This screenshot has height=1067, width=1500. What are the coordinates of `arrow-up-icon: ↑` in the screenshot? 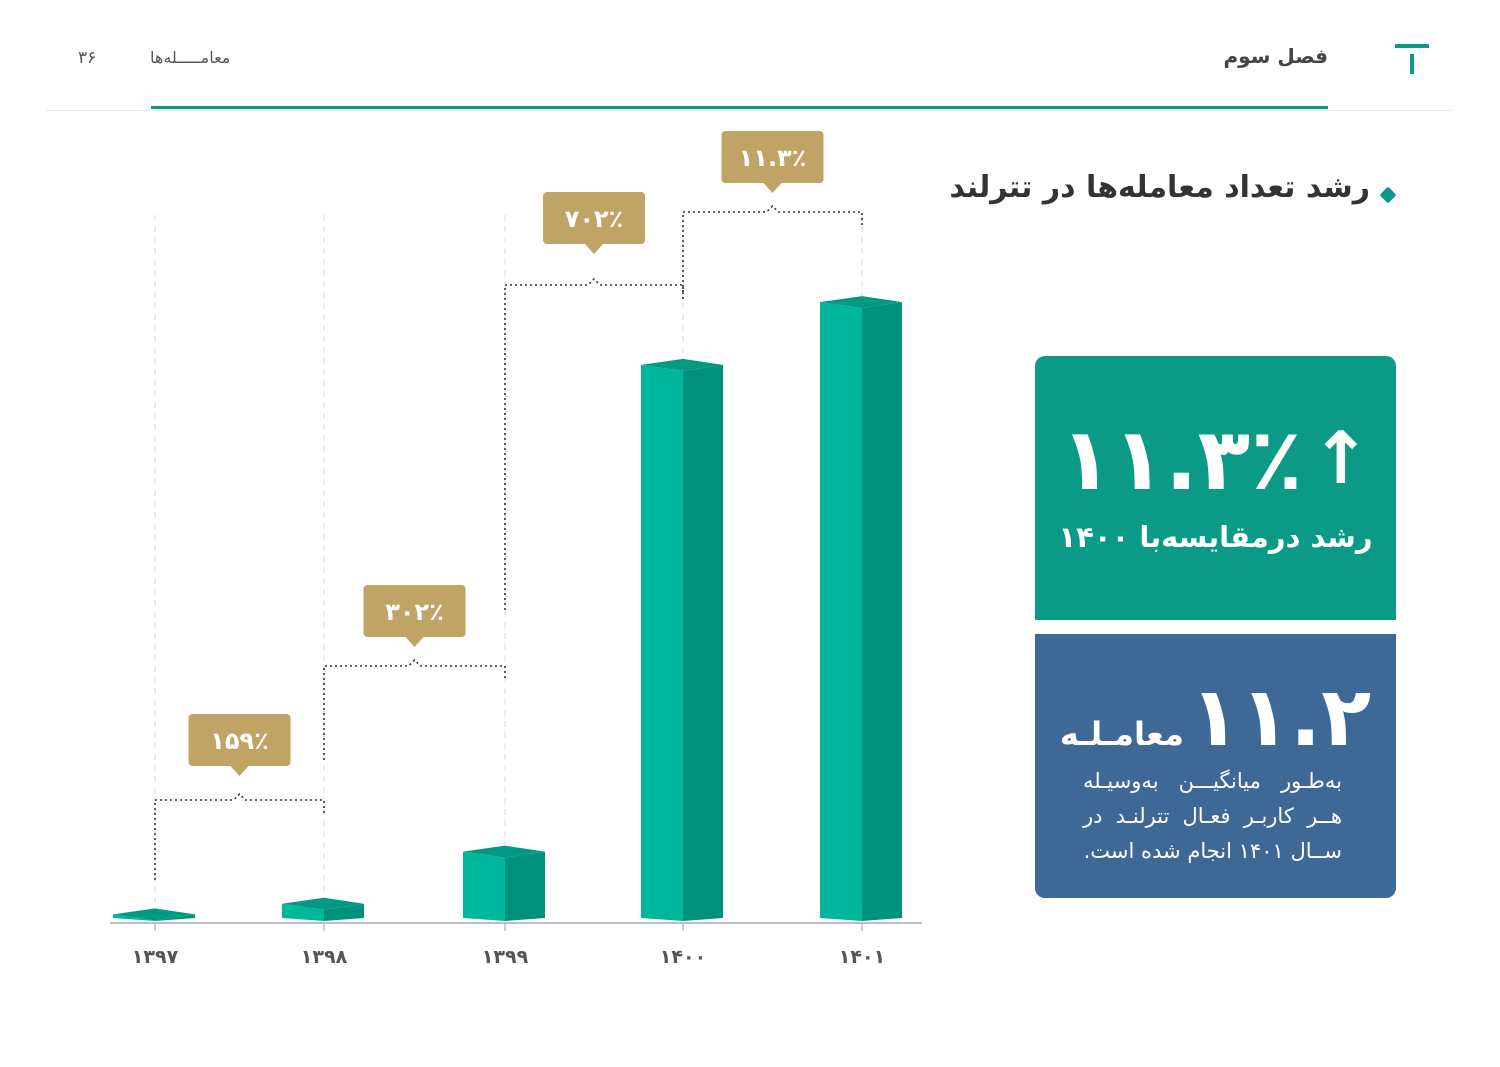 It's located at (1340, 458).